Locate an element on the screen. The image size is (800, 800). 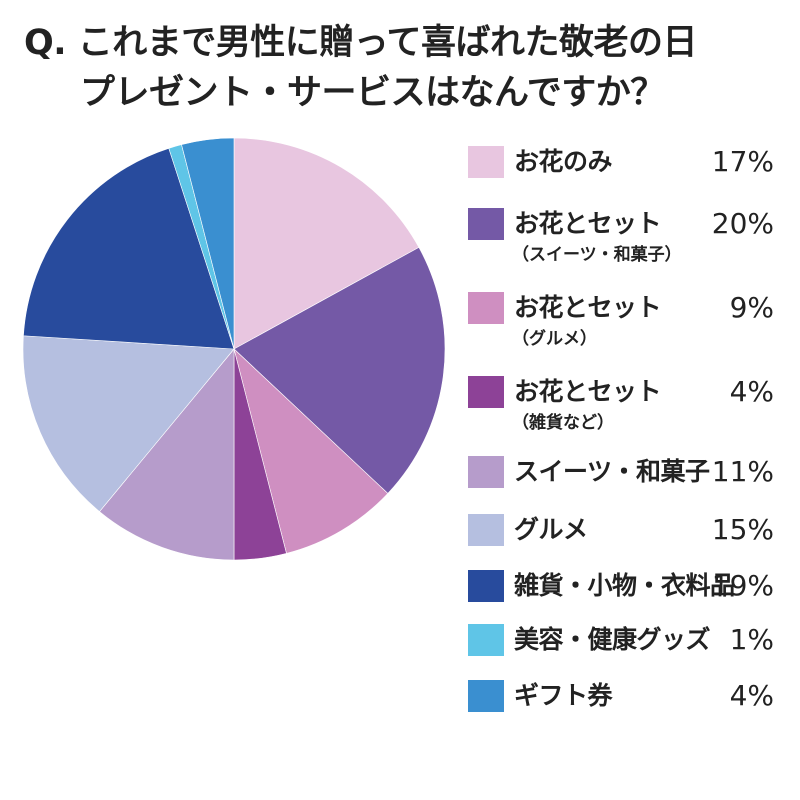
legend-value: 11% is located at coordinates (742, 471).